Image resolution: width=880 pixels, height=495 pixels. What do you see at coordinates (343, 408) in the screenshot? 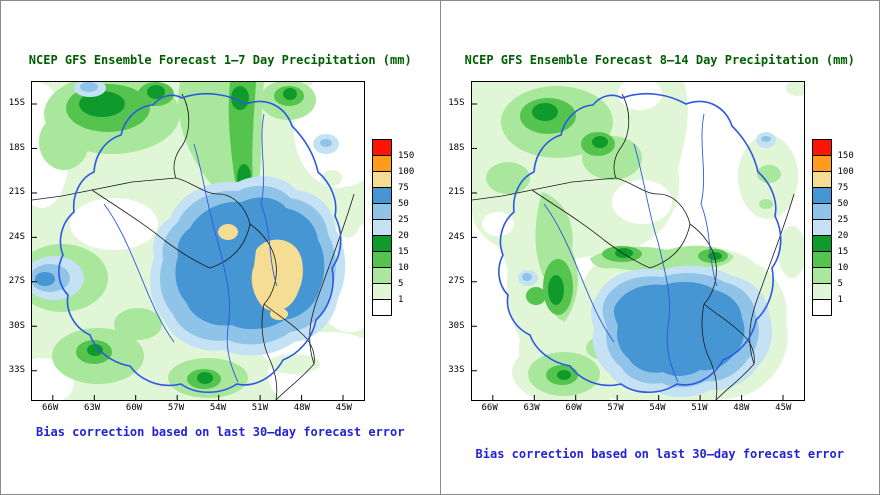
I see `lon-label: 45W` at bounding box center [343, 408].